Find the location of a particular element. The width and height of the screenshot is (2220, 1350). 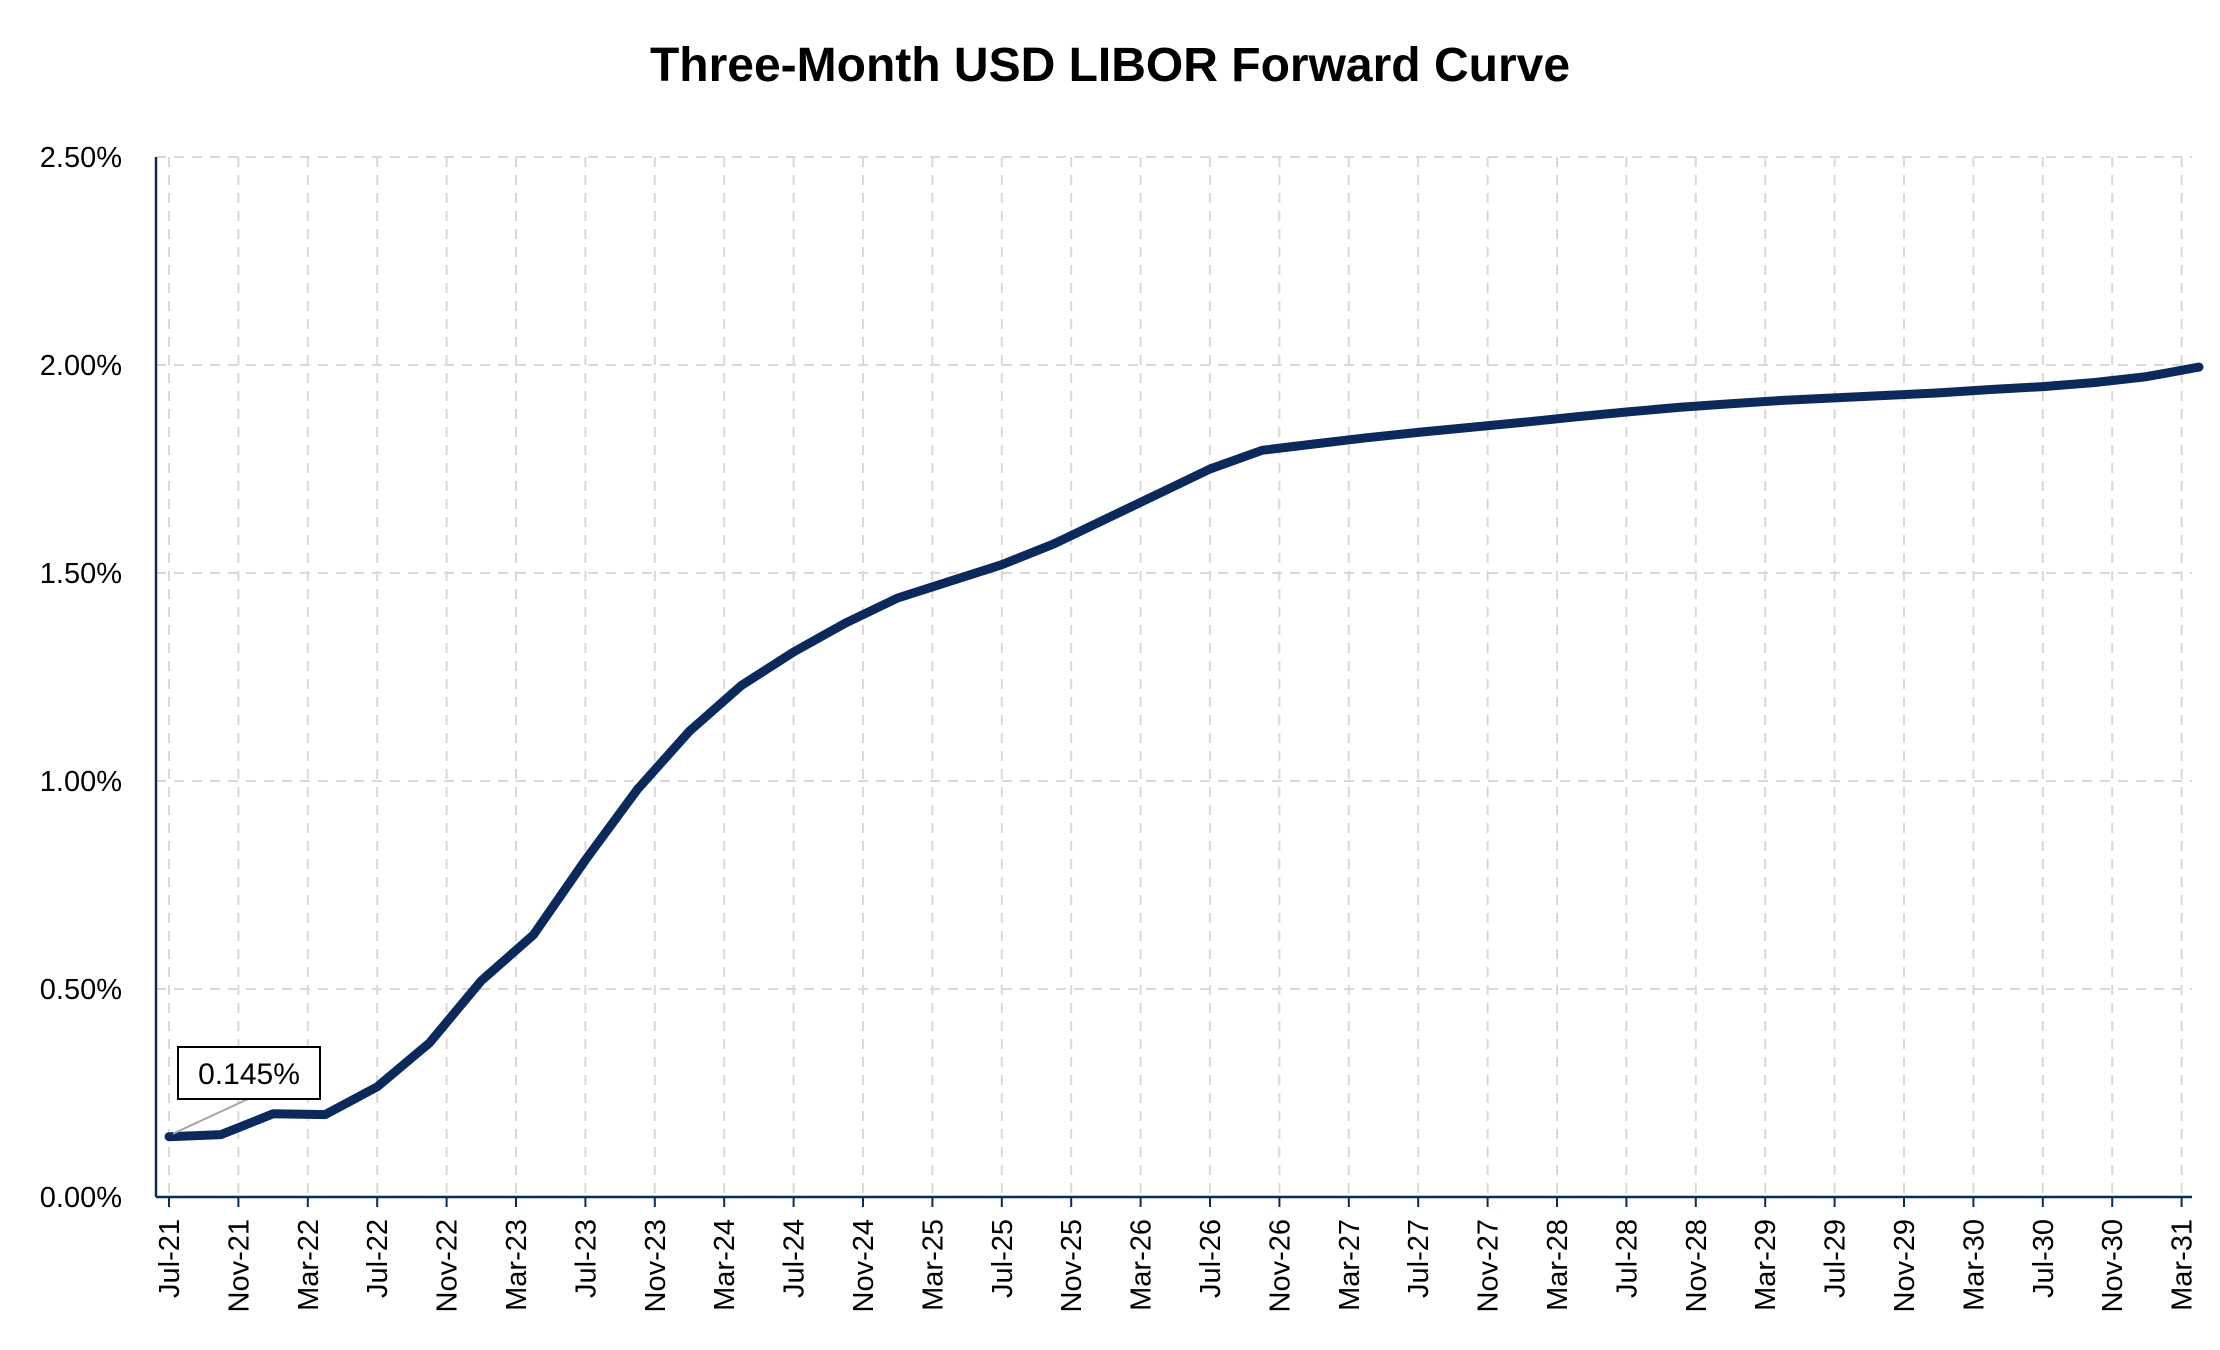

x-tick-label: Mar-24 is located at coordinates (725, 1265).